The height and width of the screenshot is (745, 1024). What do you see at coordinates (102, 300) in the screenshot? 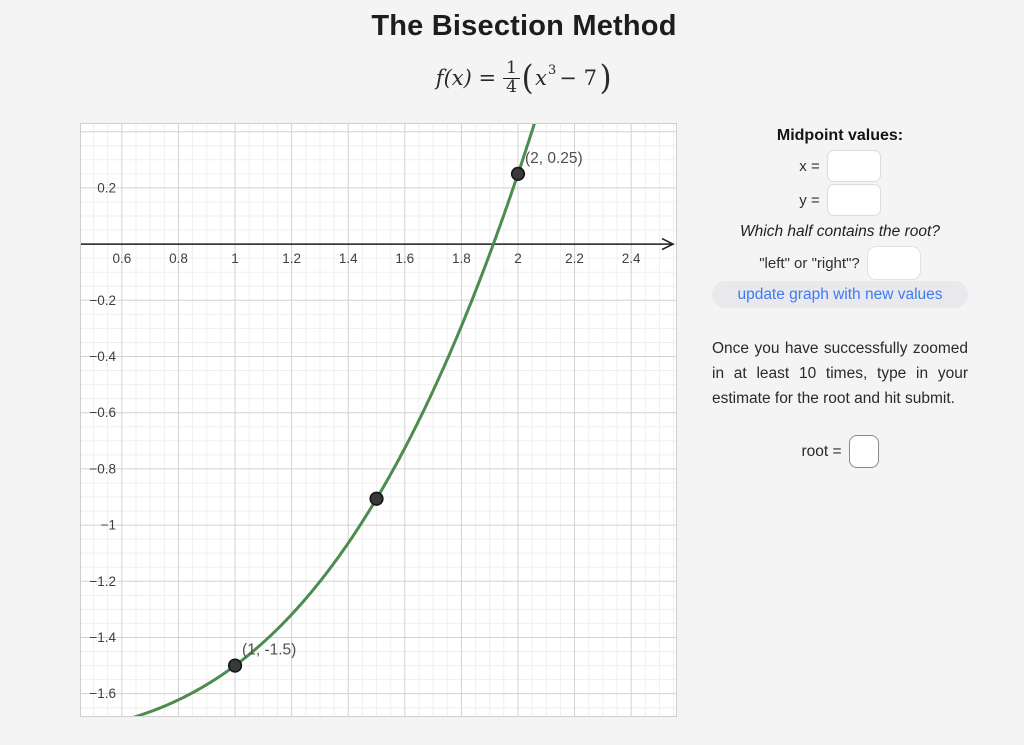
I see `y-tick-label: −0.2` at bounding box center [102, 300].